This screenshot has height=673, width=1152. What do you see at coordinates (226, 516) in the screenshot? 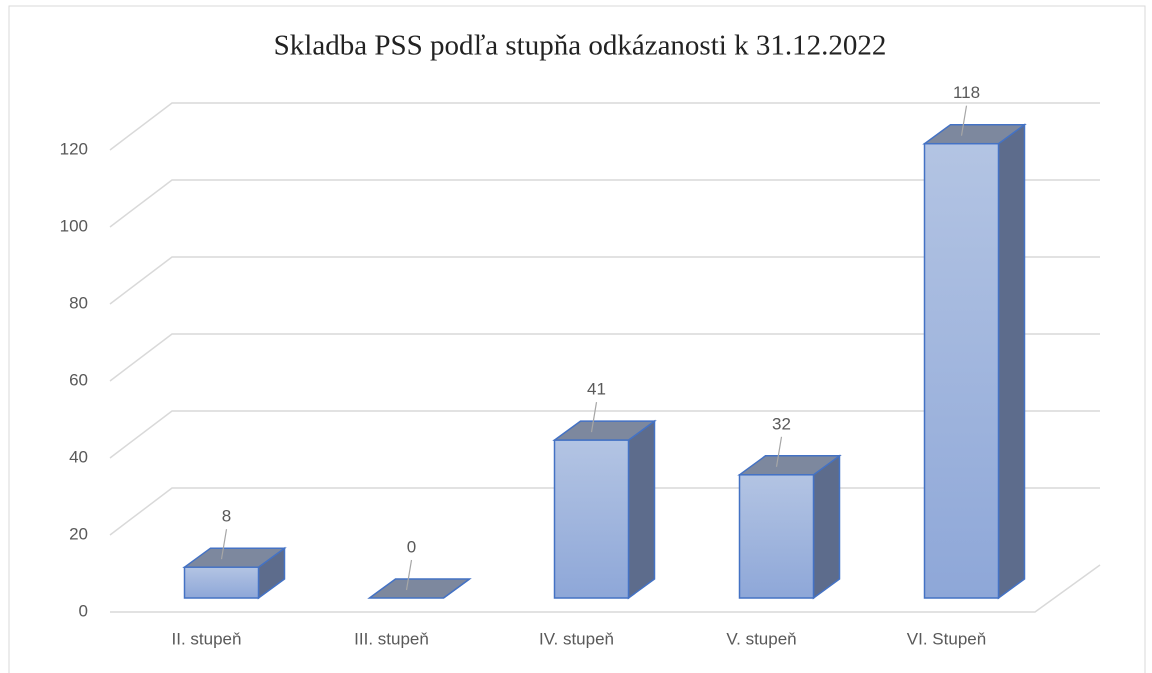
I see `value-label: 8` at bounding box center [226, 516].